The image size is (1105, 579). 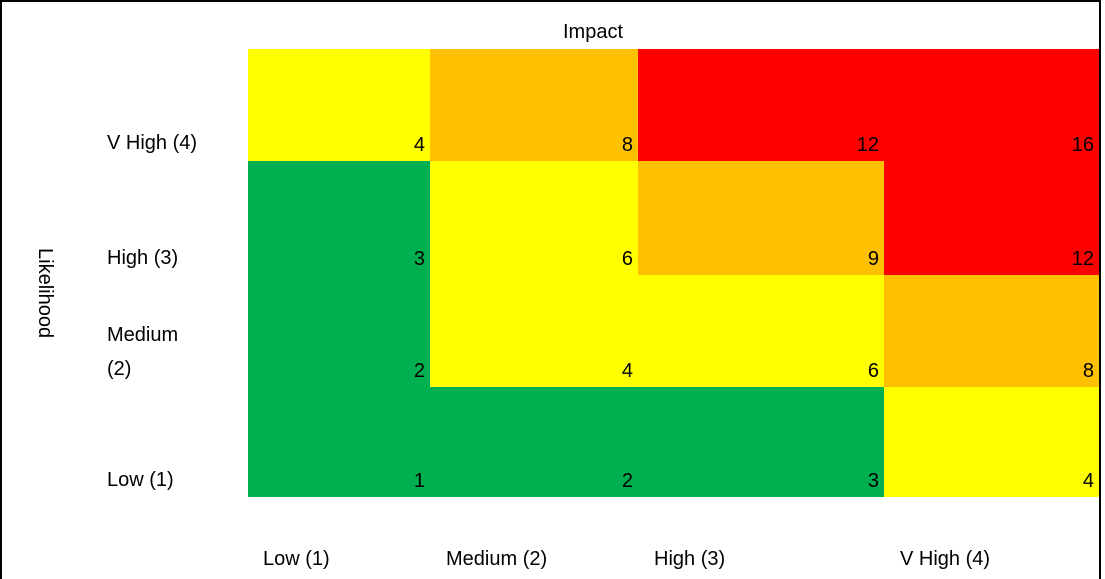 What do you see at coordinates (419, 481) in the screenshot?
I see `cell-value-label: 1` at bounding box center [419, 481].